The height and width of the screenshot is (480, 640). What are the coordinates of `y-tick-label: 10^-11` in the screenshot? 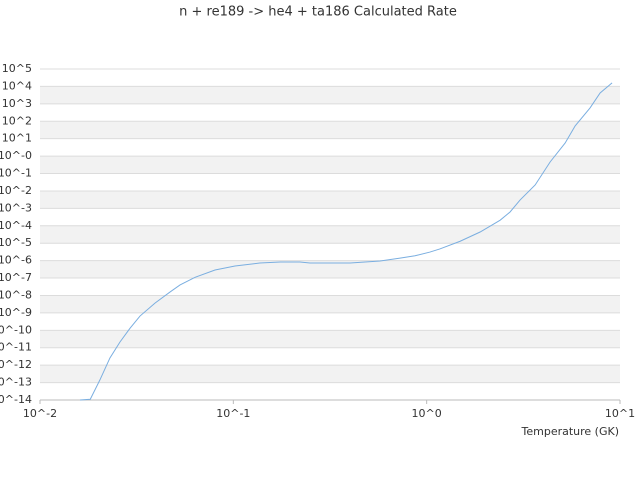 It's located at (16, 347).